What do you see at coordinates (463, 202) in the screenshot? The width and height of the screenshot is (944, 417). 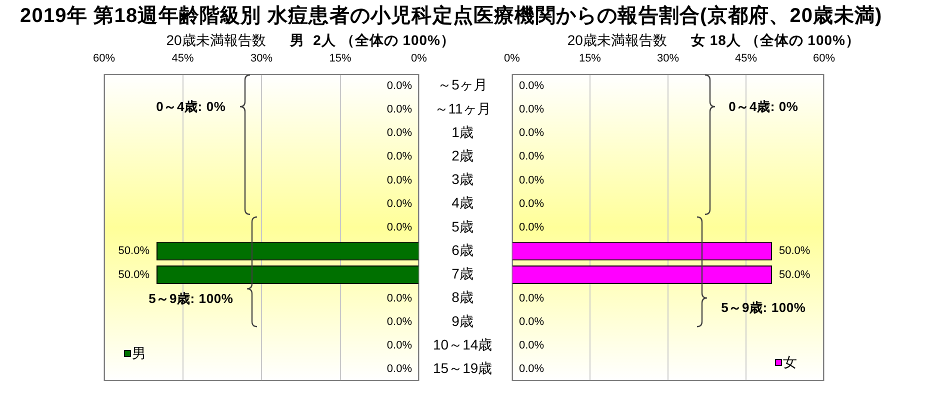 I see `y-tick-label: 4歳` at bounding box center [463, 202].